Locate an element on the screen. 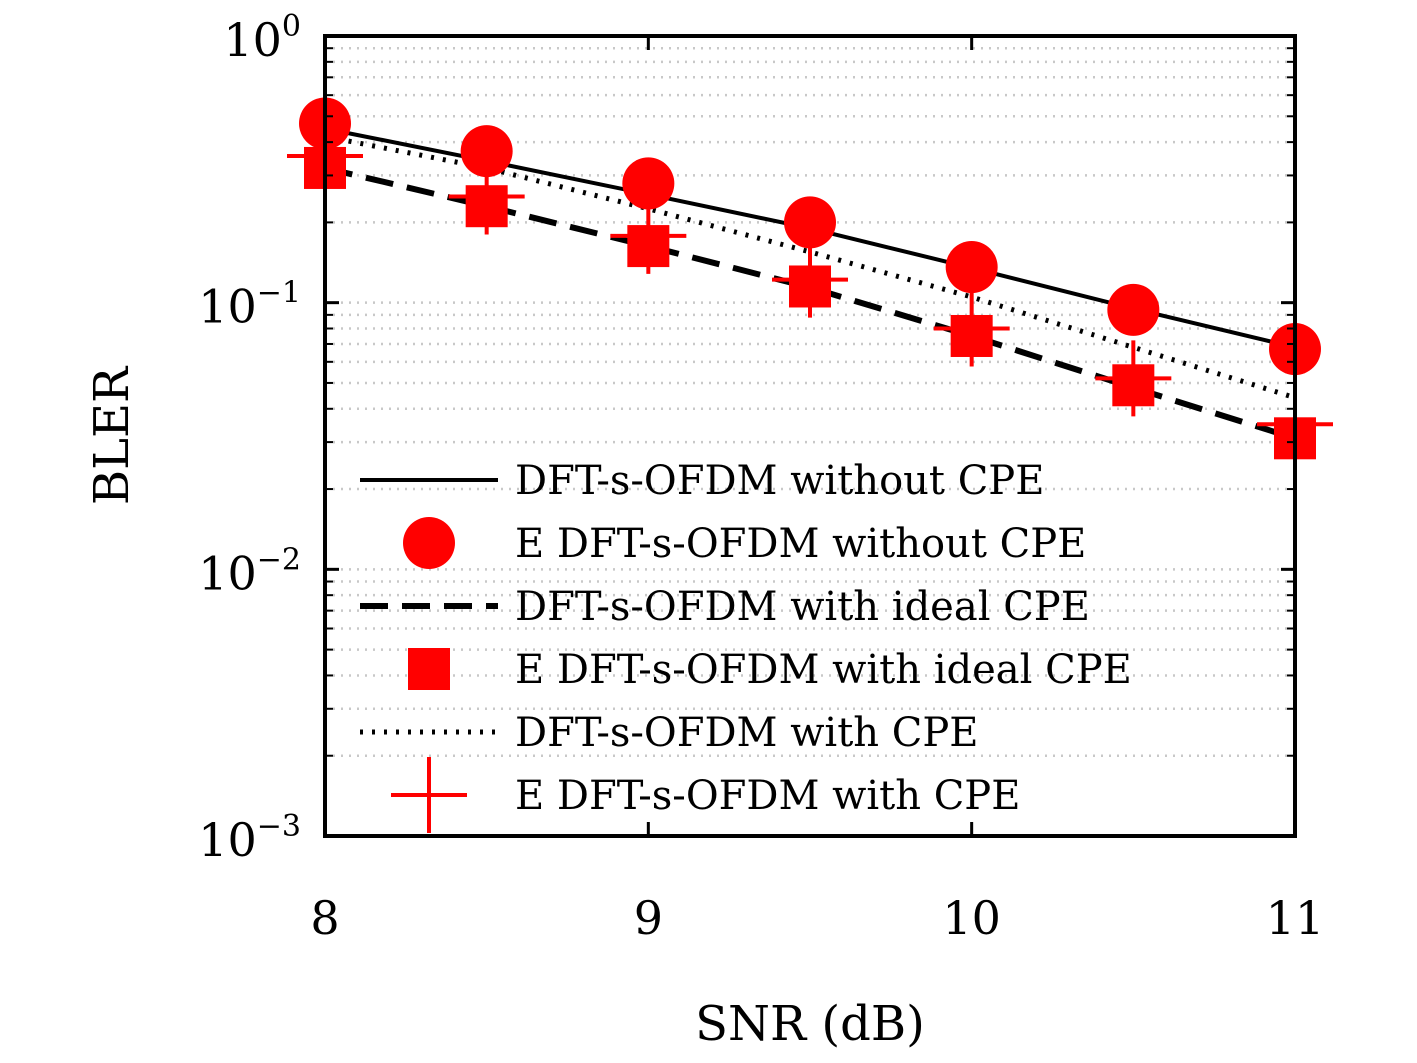 The width and height of the screenshot is (1417, 1063). x-tick-label: 9 is located at coordinates (648, 918).